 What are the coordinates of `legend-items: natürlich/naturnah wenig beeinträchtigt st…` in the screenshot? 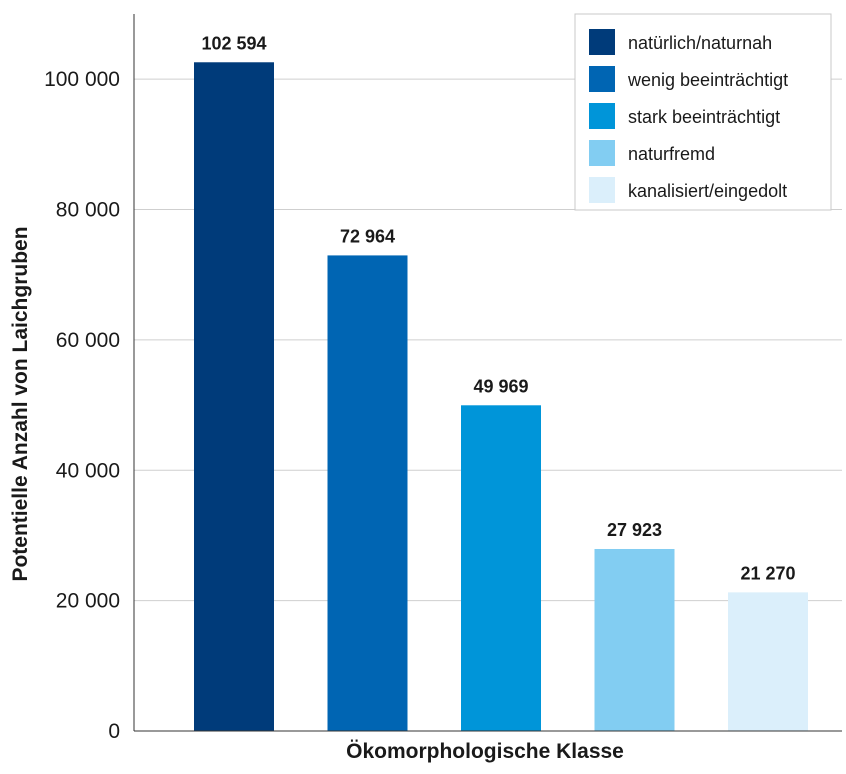 It's located at (688, 116).